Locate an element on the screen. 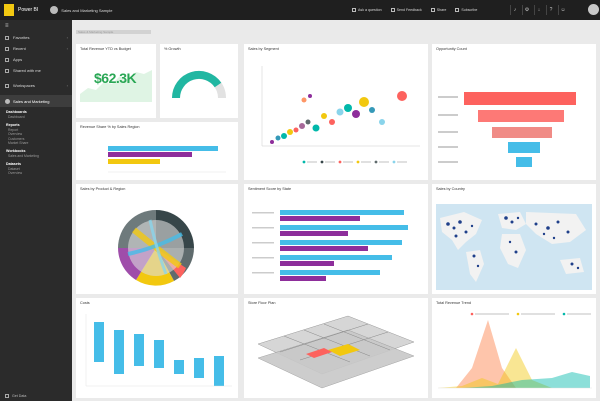 The width and height of the screenshot is (600, 401). sidebar-item-apps: Apps is located at coordinates (36, 59).